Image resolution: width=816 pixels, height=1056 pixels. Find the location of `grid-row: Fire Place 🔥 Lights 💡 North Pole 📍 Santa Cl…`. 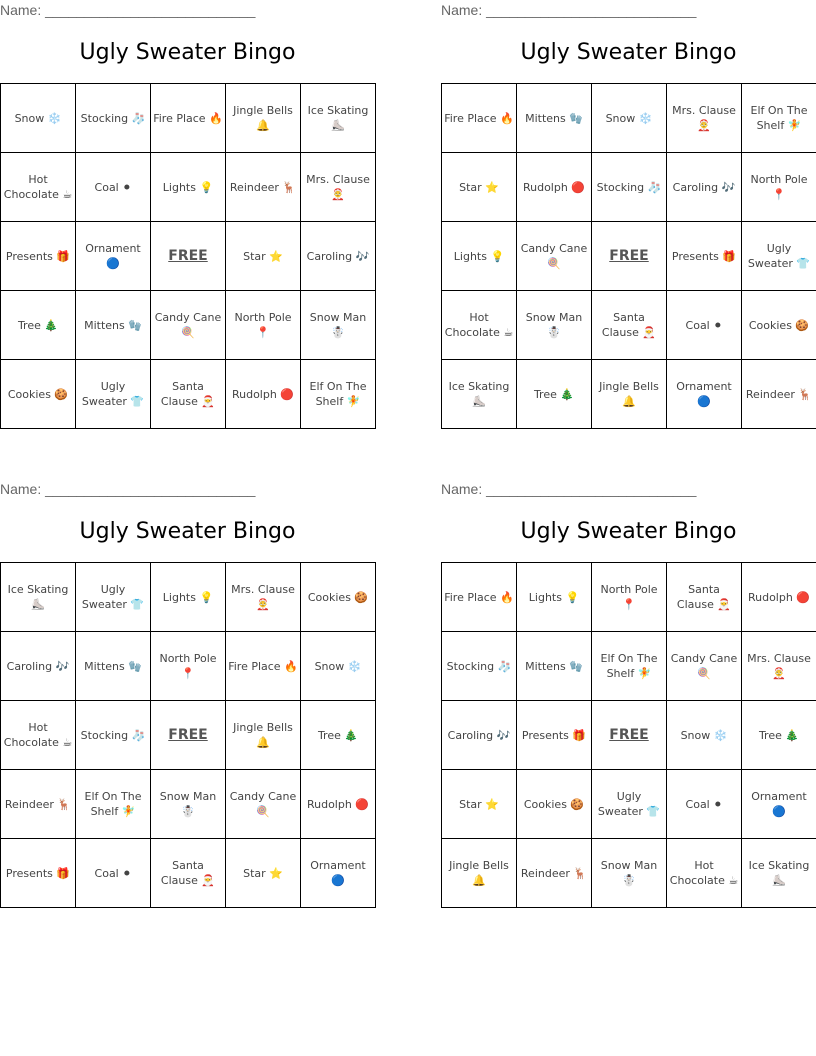

grid-row: Fire Place 🔥 Lights 💡 North Pole 📍 Santa Cl… is located at coordinates (628, 597).